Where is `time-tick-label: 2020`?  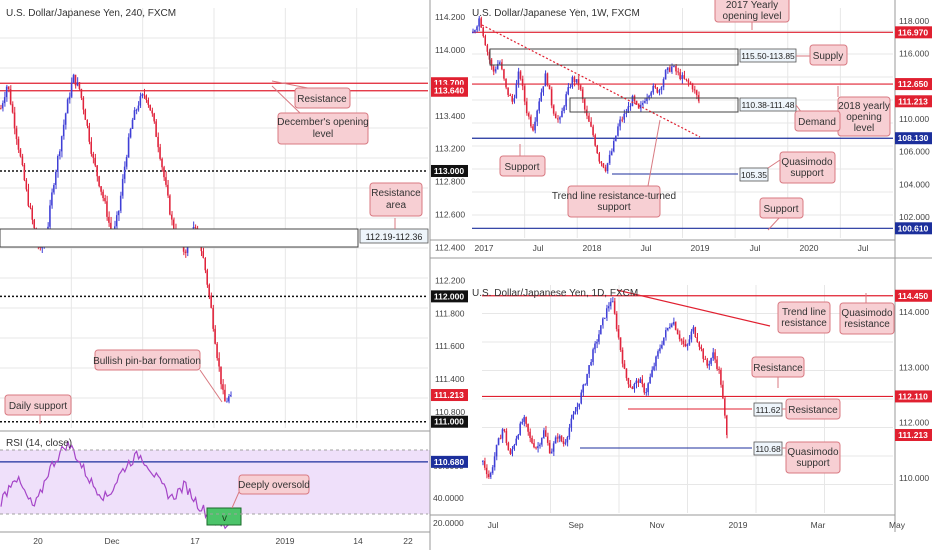 time-tick-label: 2020 is located at coordinates (809, 248).